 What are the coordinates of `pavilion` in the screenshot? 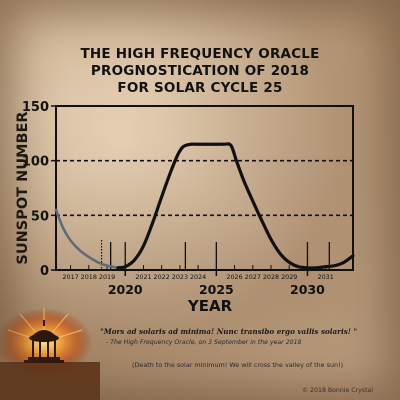 It's located at (44, 341).